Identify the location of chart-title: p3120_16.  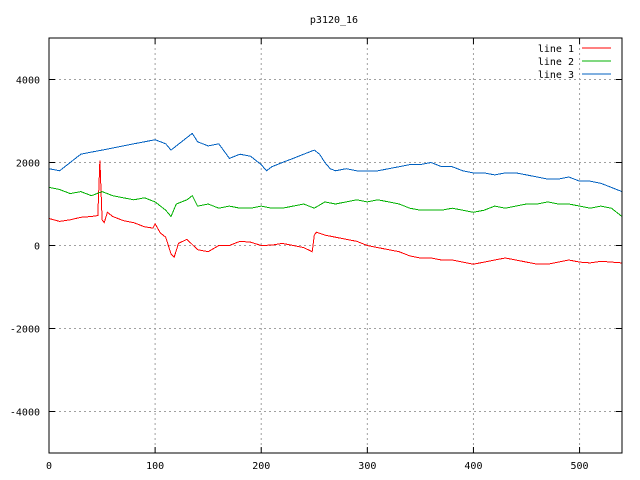
(334, 20).